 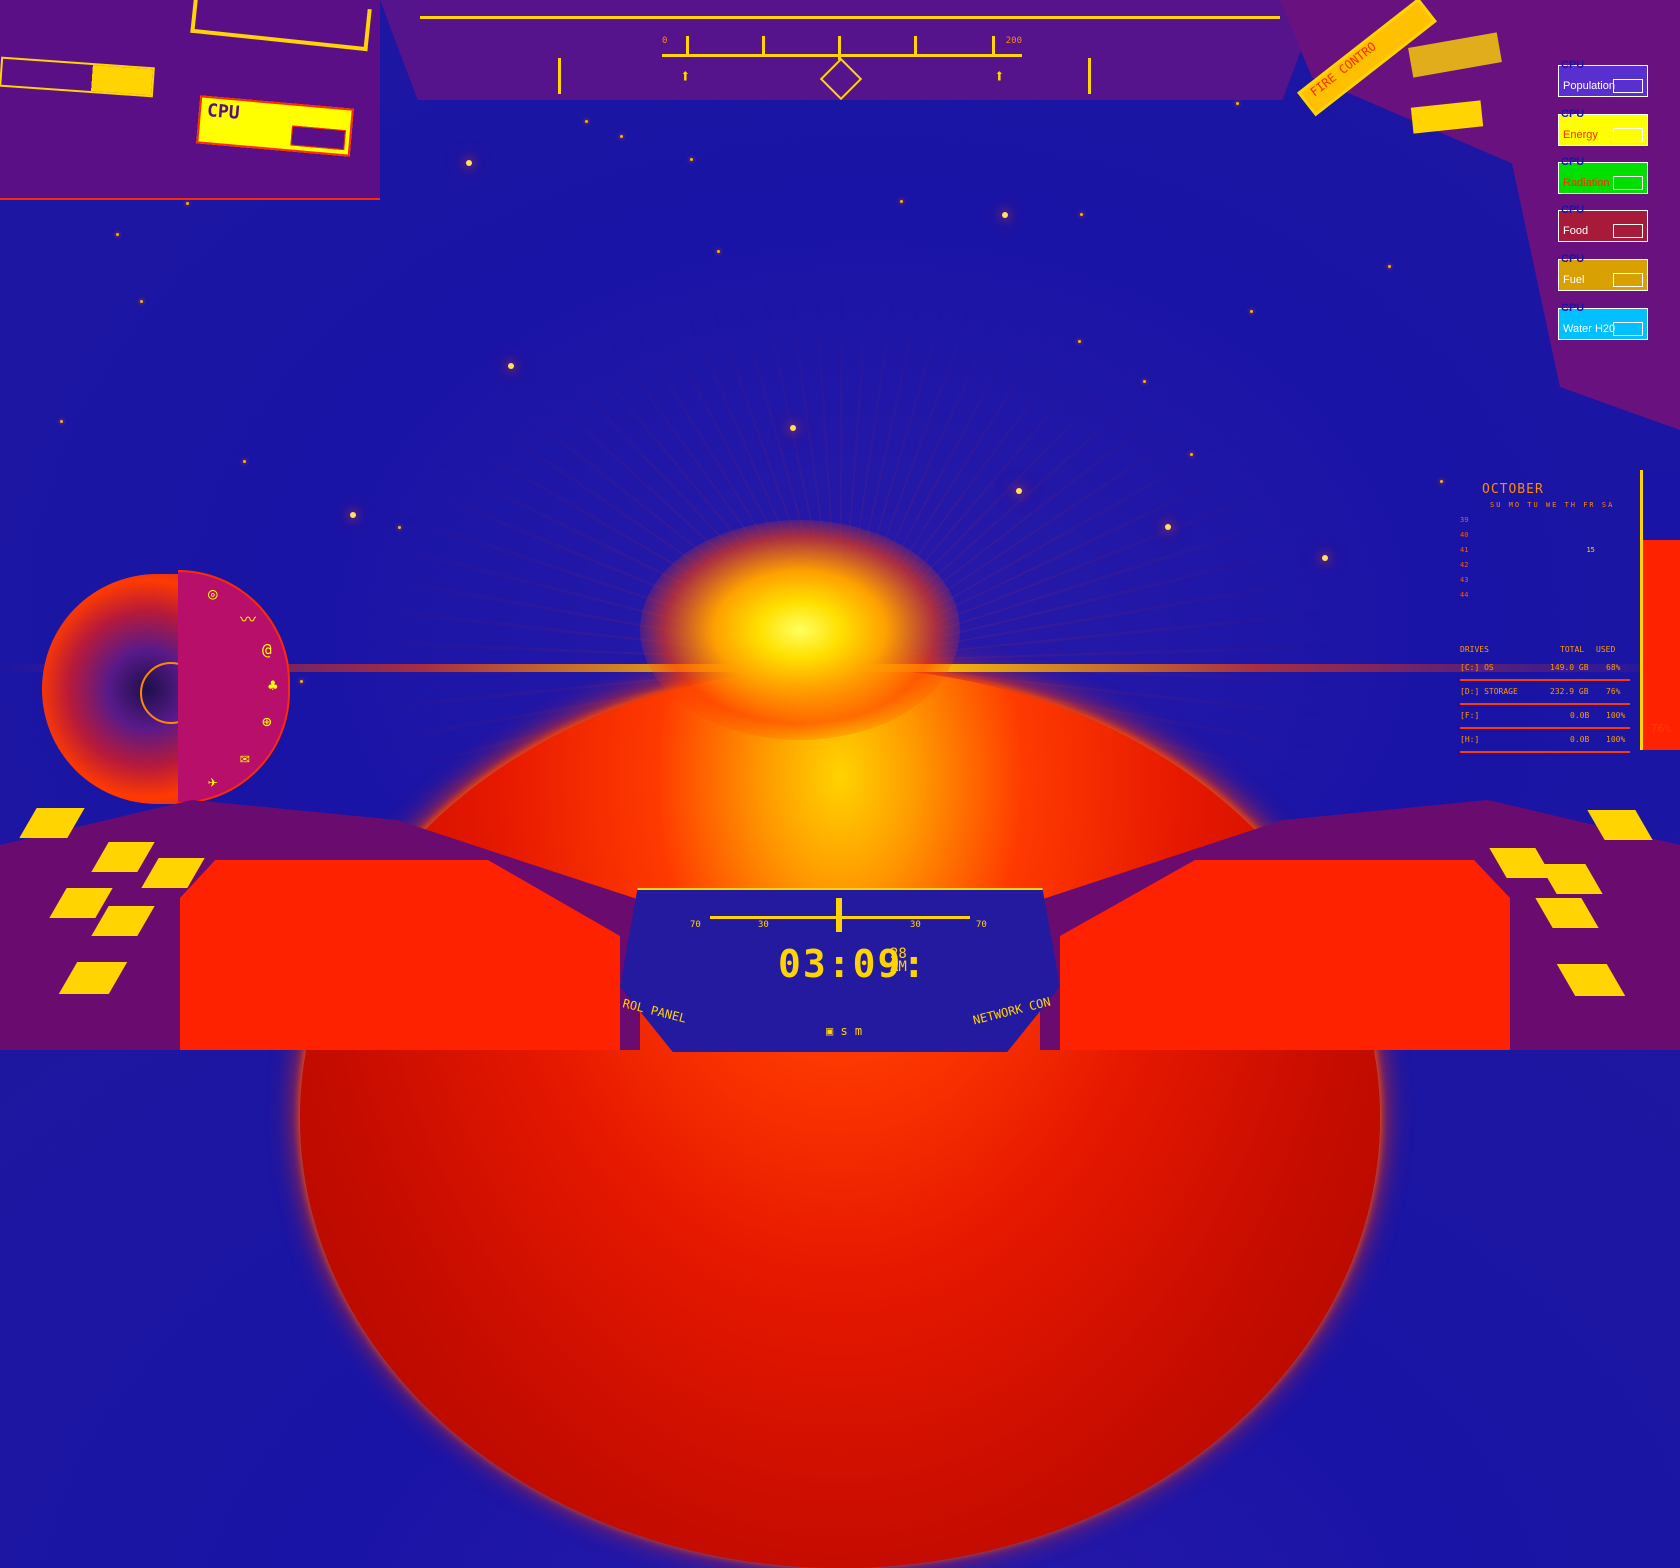 I want to click on satellite-icon: ✈, so click(x=213, y=781).